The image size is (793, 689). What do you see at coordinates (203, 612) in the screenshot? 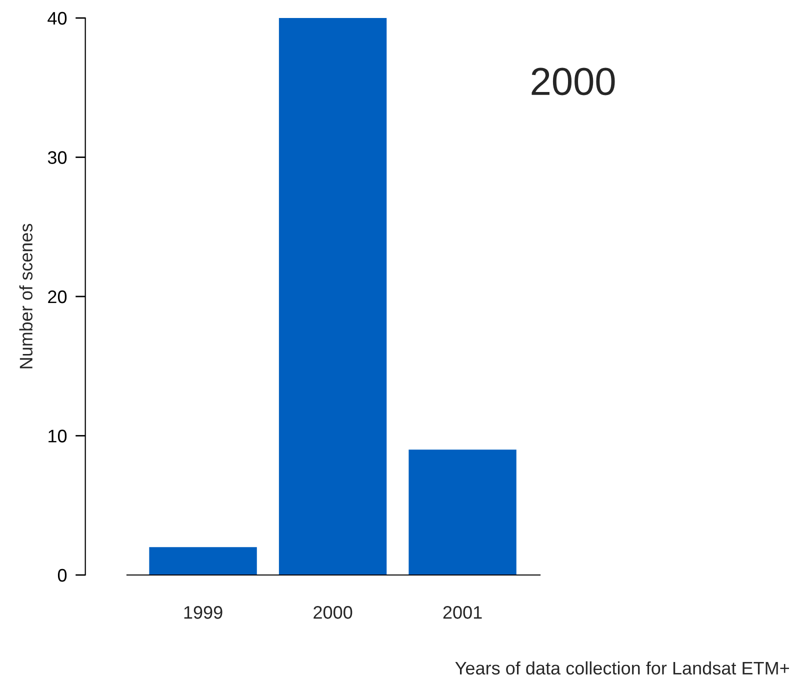
I see `x-tick-label: 1999` at bounding box center [203, 612].